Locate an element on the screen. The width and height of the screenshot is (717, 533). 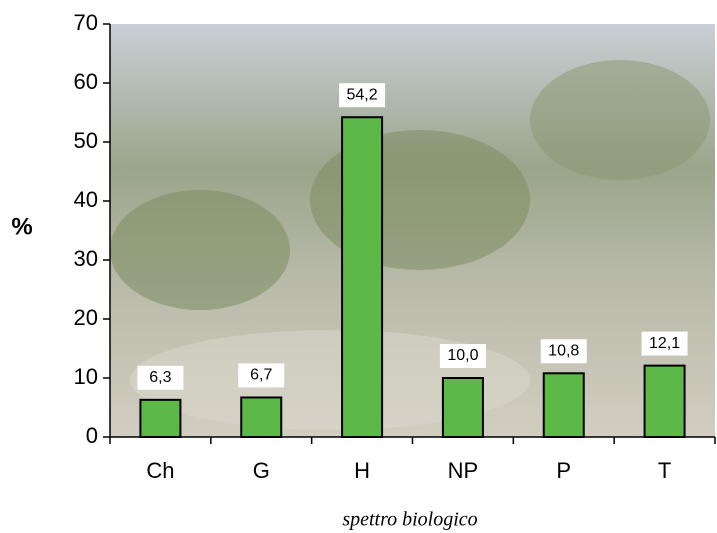
x-tick-label: NP is located at coordinates (463, 470).